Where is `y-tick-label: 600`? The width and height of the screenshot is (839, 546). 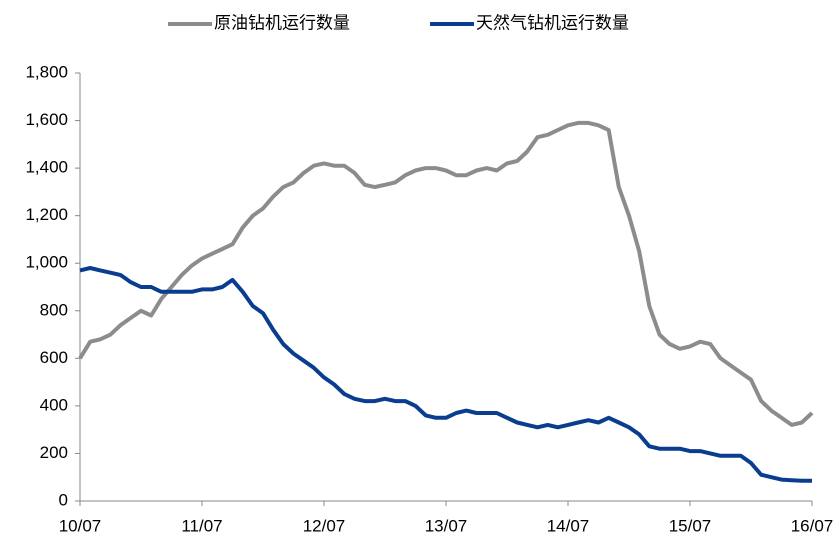 y-tick-label: 600 is located at coordinates (54, 357).